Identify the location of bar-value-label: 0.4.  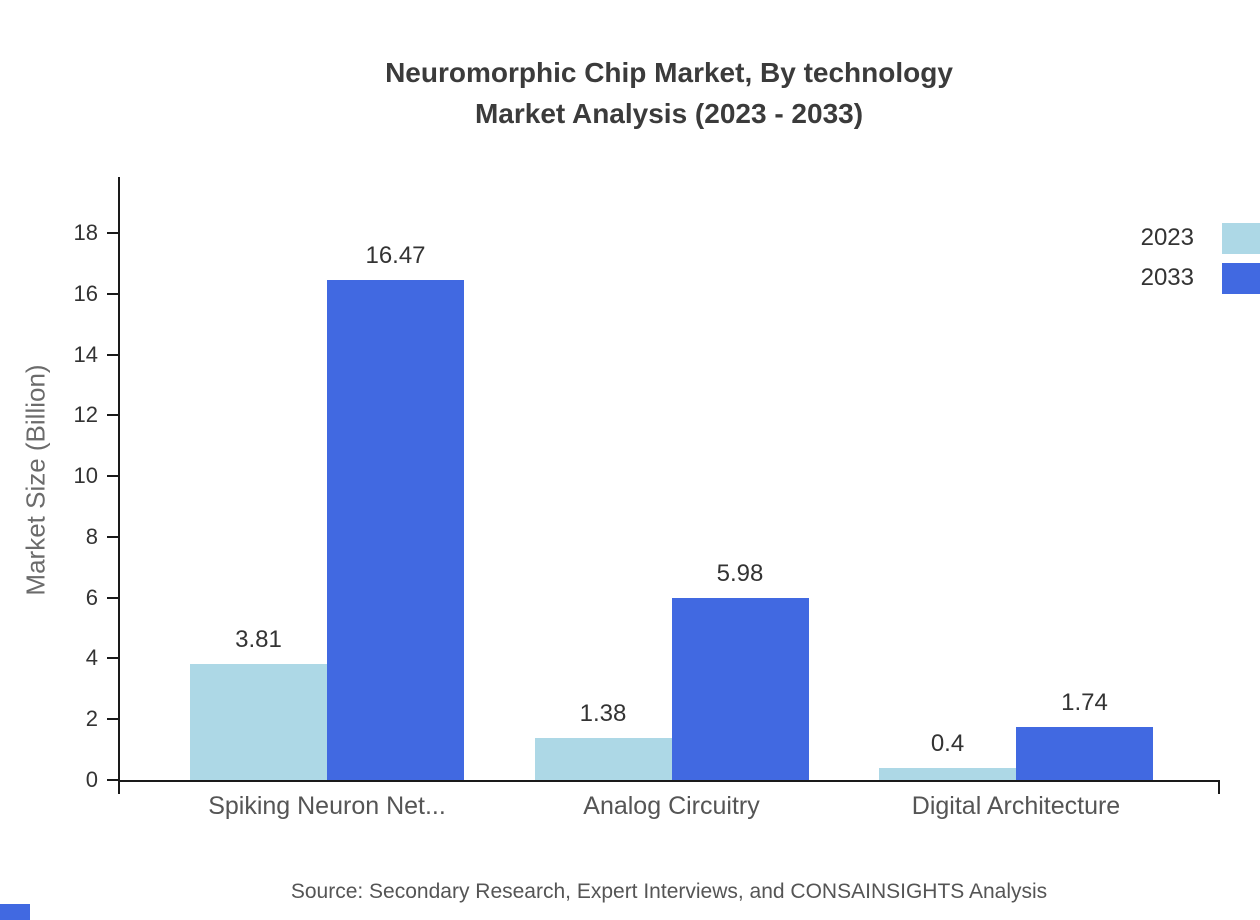
(947, 743).